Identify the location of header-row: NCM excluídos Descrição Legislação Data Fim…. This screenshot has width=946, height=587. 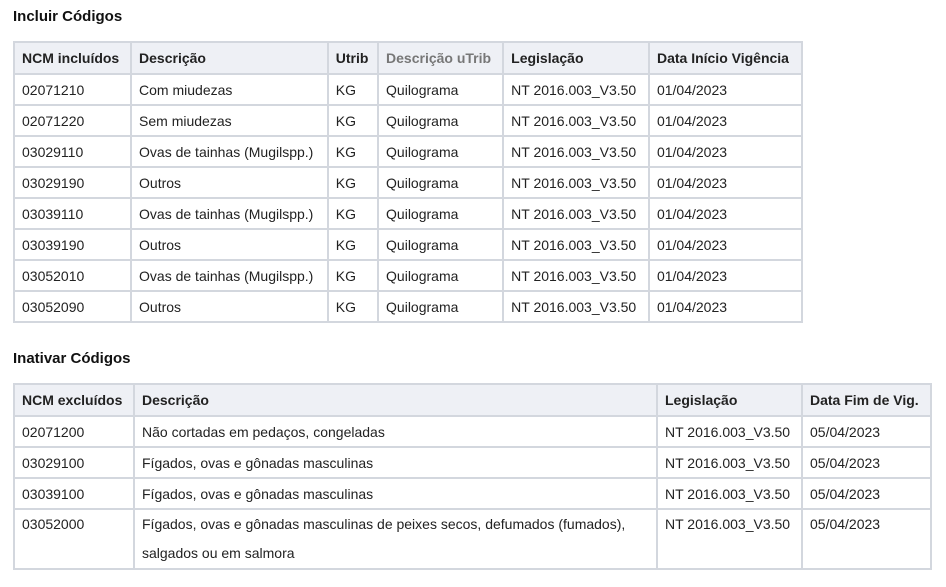
(472, 400).